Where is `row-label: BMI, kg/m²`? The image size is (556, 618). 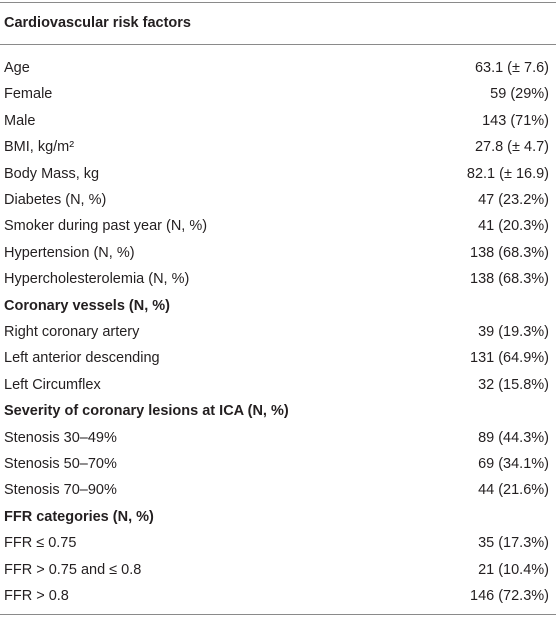
row-label: BMI, kg/m² is located at coordinates (39, 147).